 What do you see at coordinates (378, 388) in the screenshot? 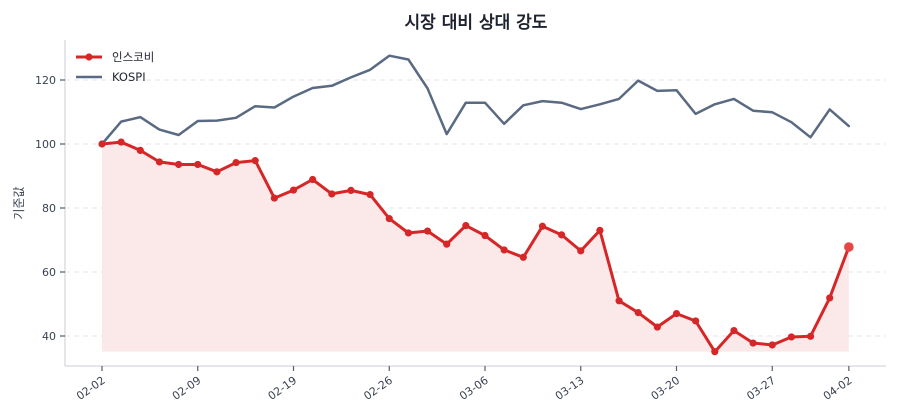
I see `x-tick-label: 02-26` at bounding box center [378, 388].